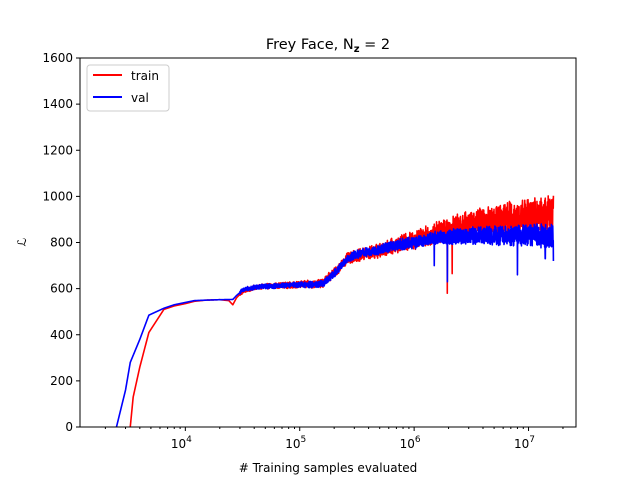 This screenshot has width=640, height=480. Describe the element at coordinates (57, 150) in the screenshot. I see `y-tick-label: 1200` at that location.